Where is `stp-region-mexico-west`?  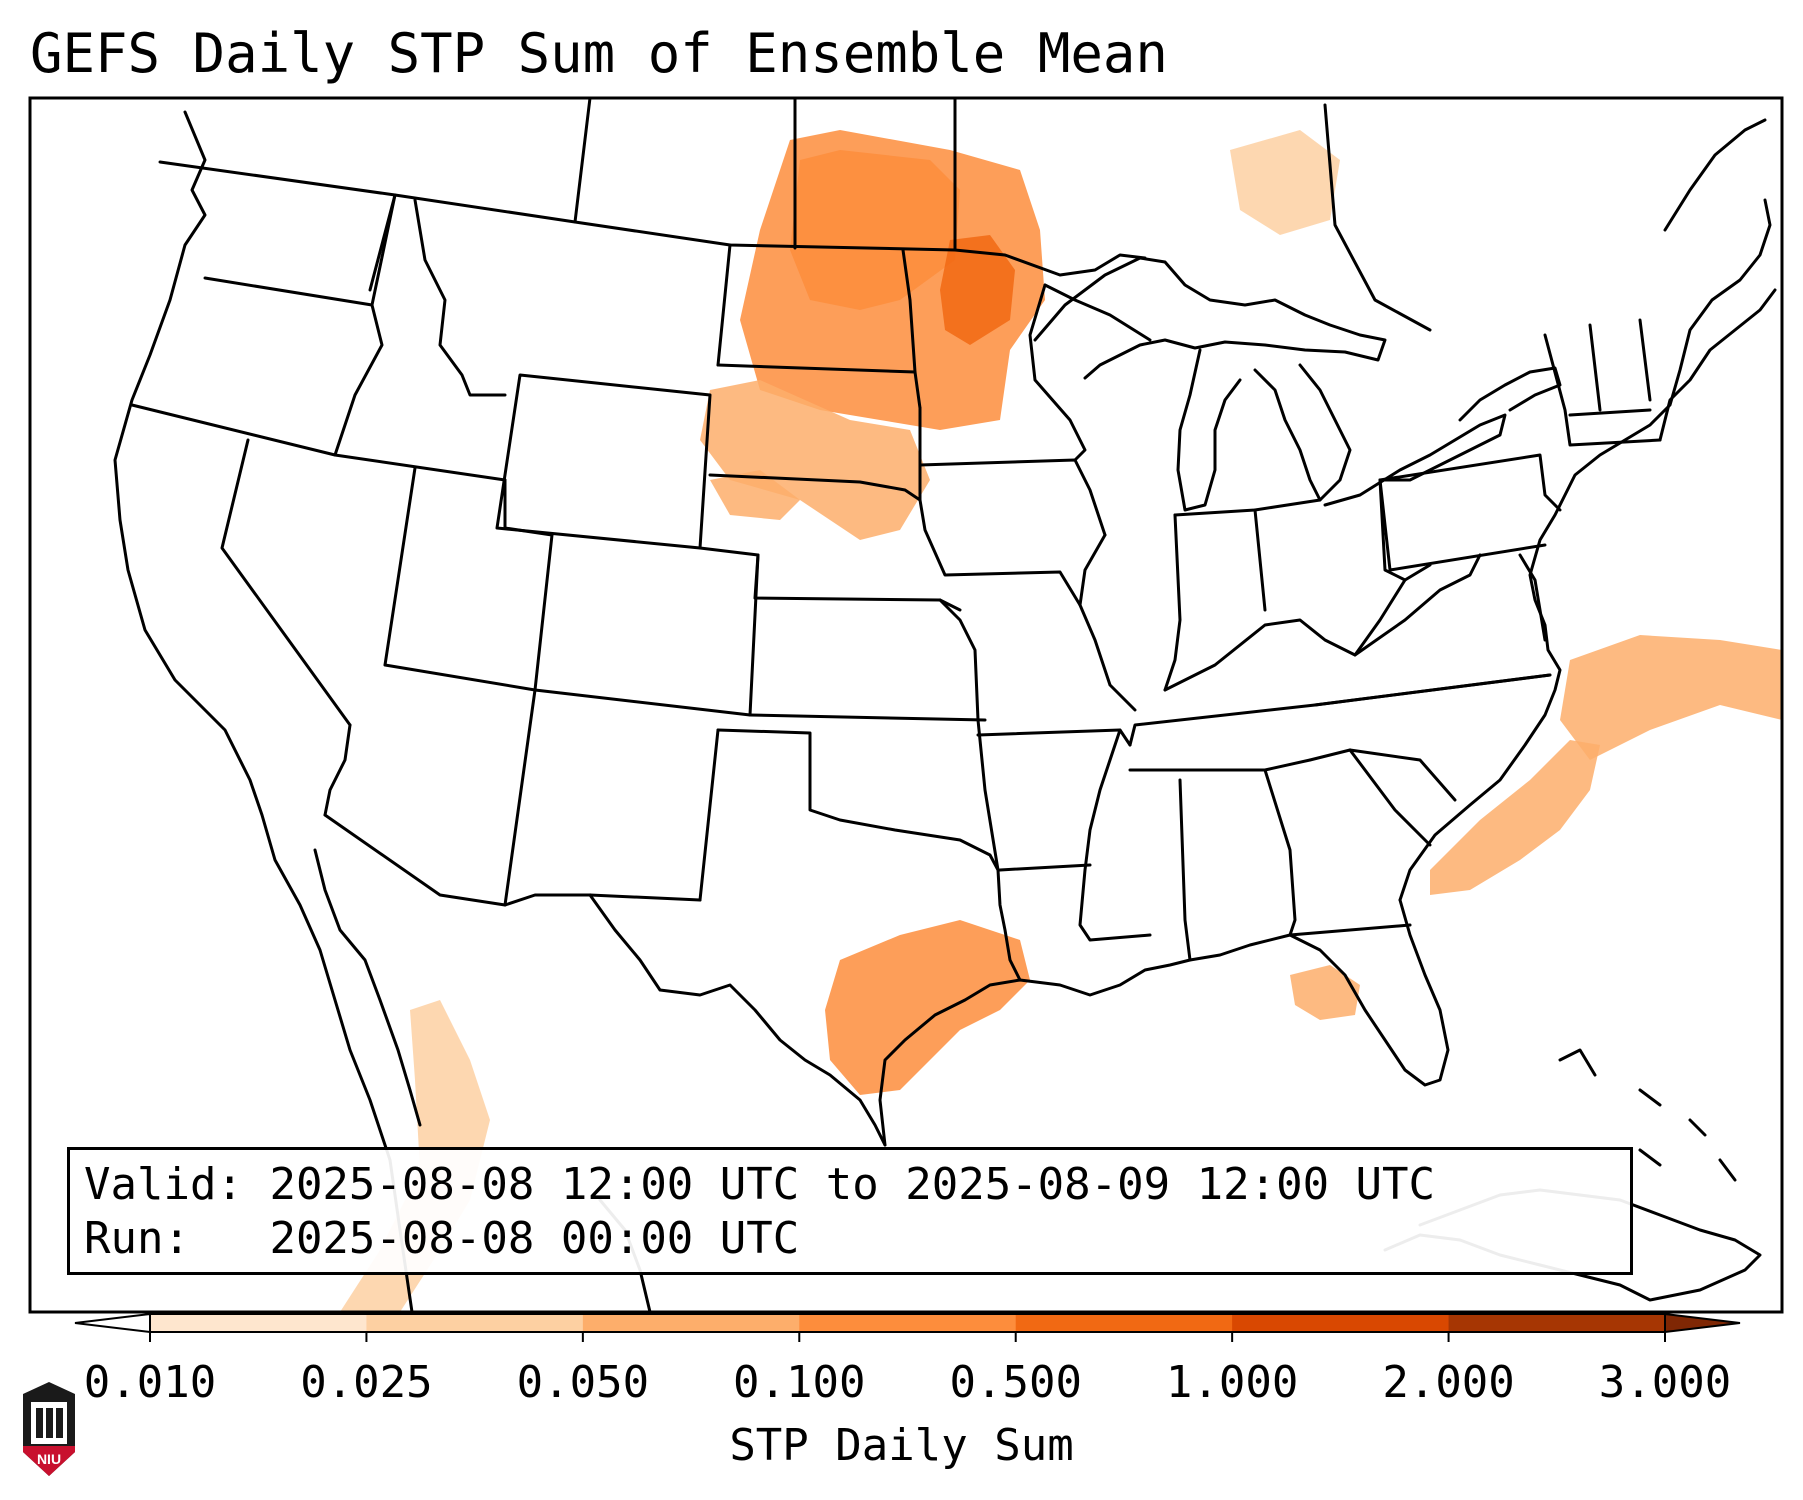
stp-region-mexico-west is located at coordinates (415, 1156).